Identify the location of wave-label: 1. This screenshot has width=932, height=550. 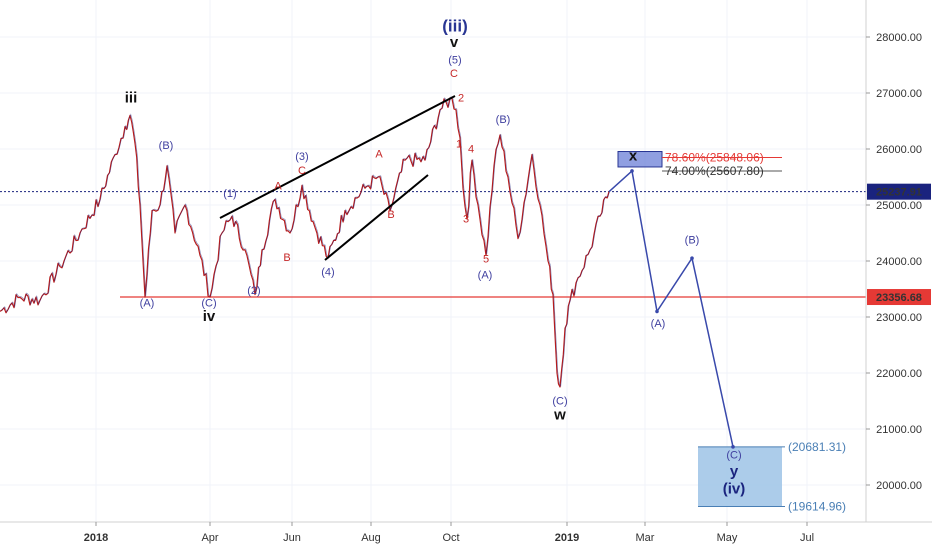
(459, 144).